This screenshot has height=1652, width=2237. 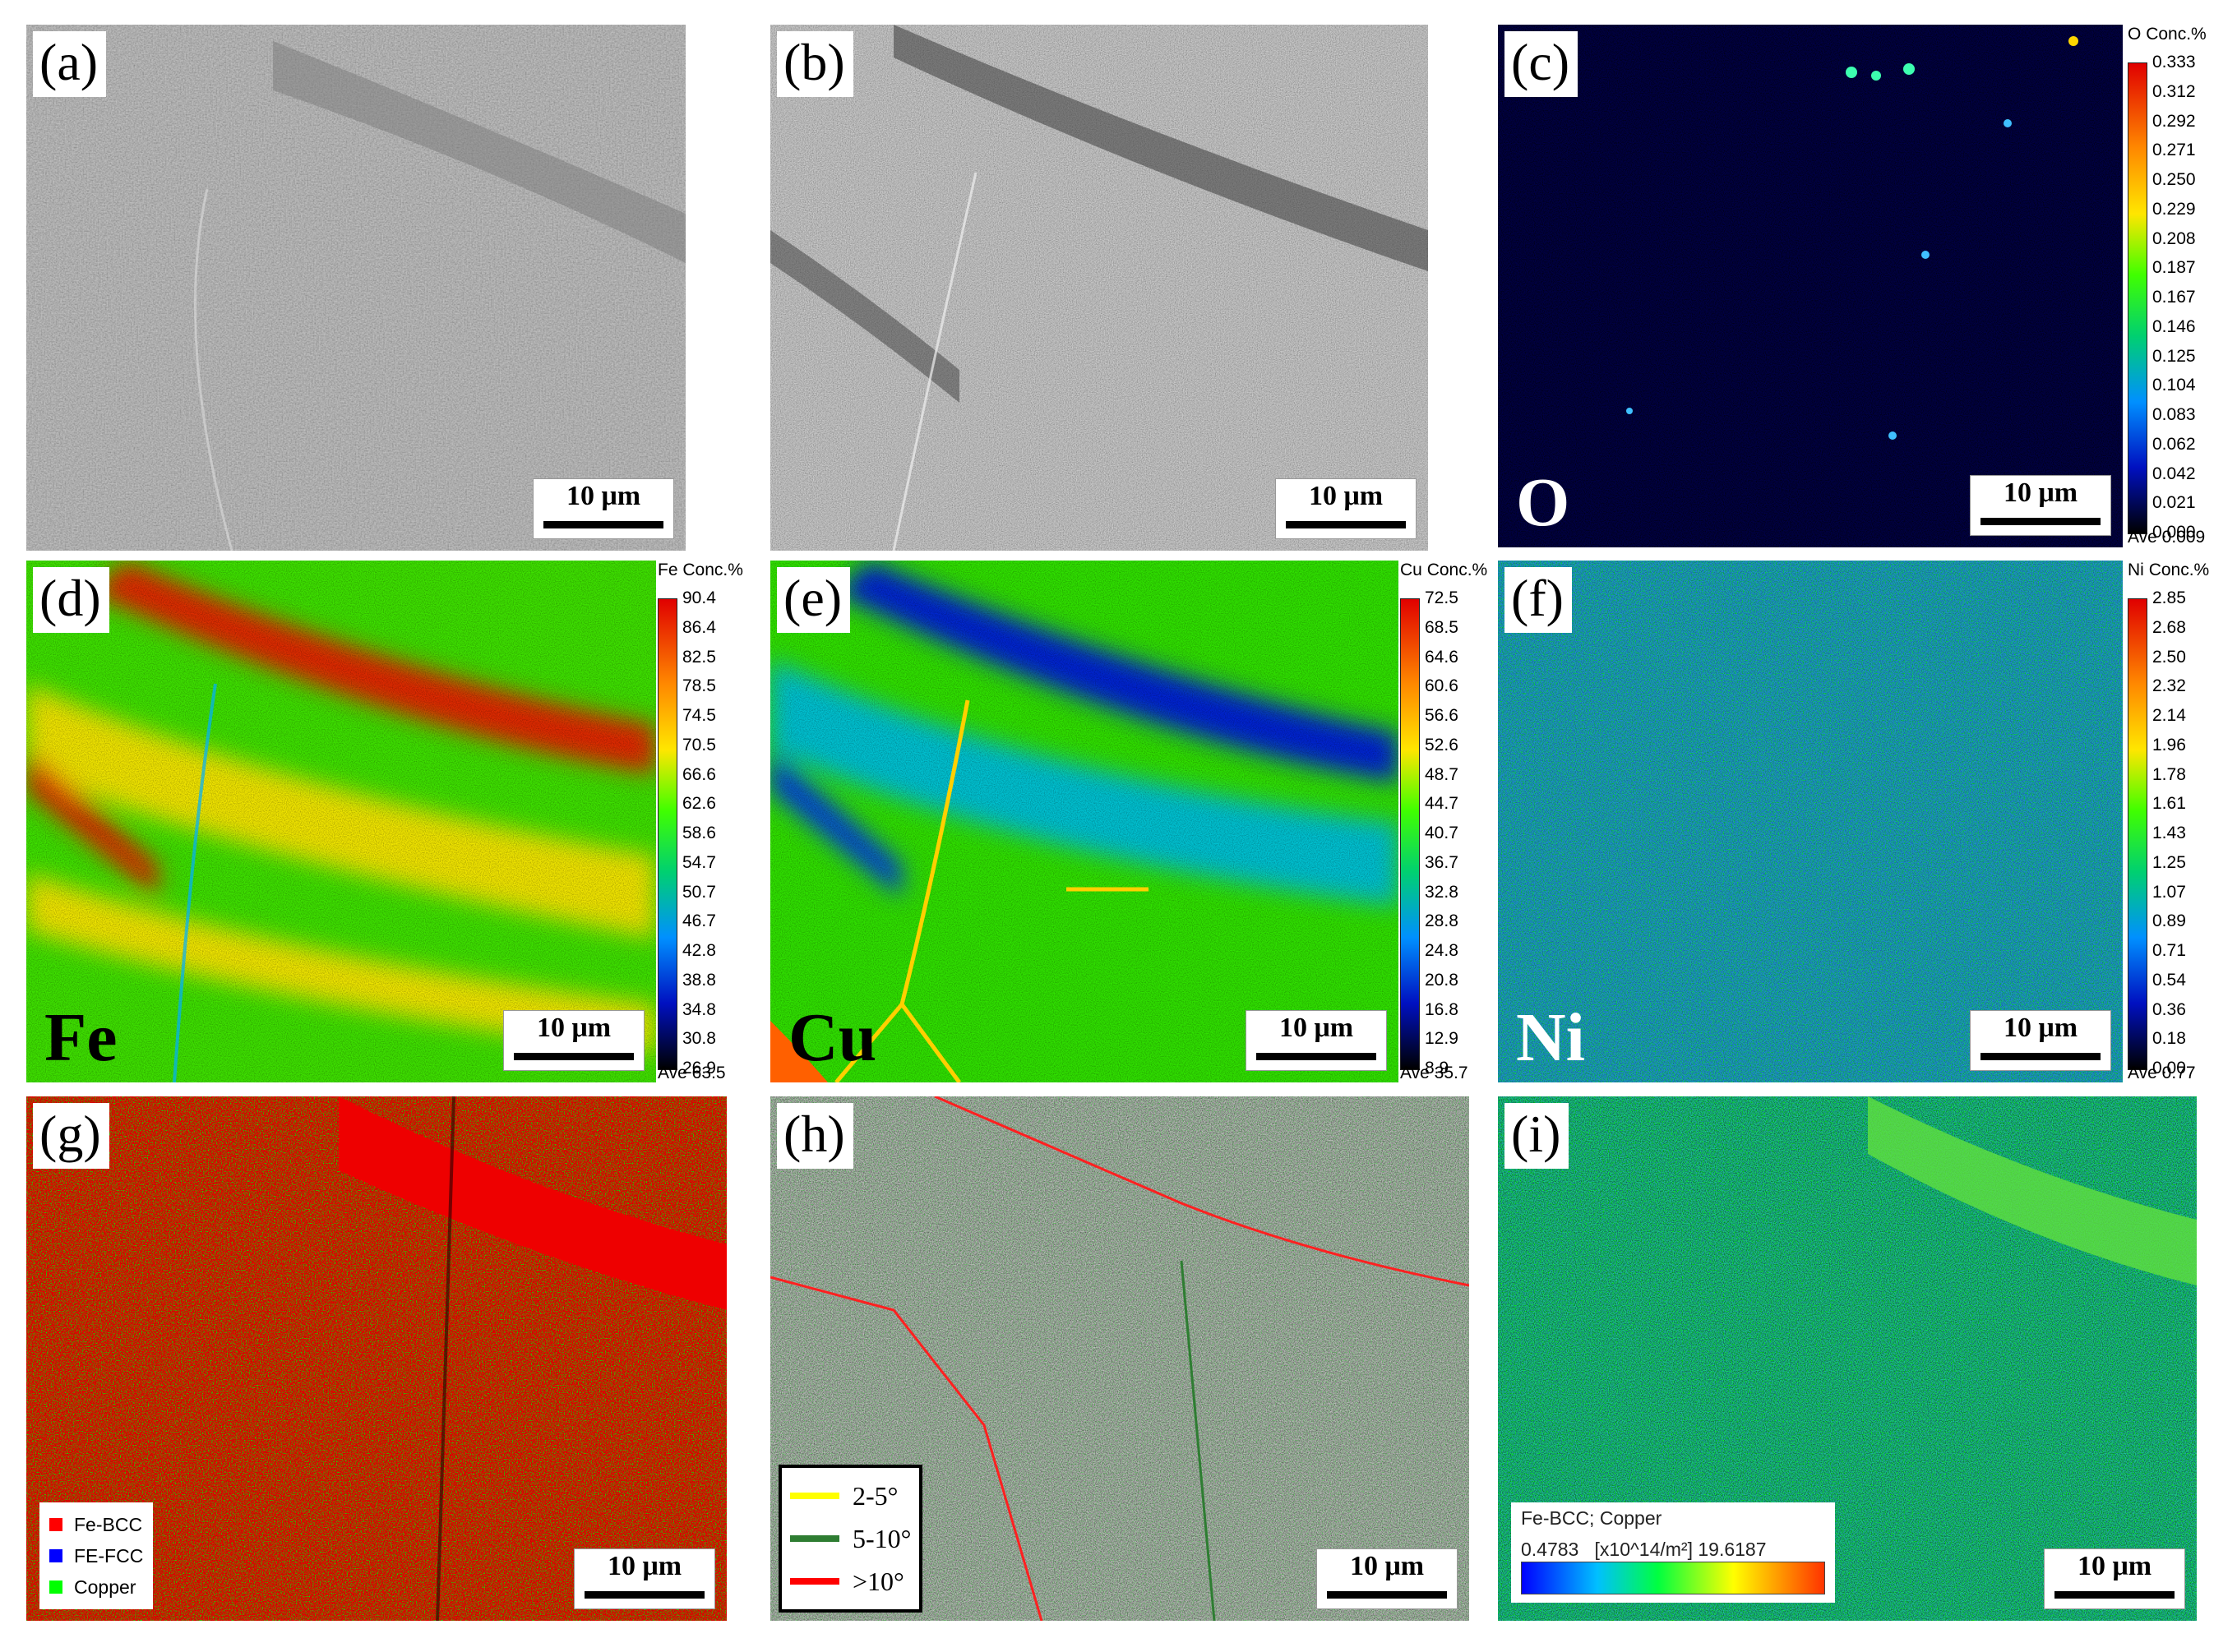 I want to click on legend-item: Fe-BCC, so click(x=96, y=1524).